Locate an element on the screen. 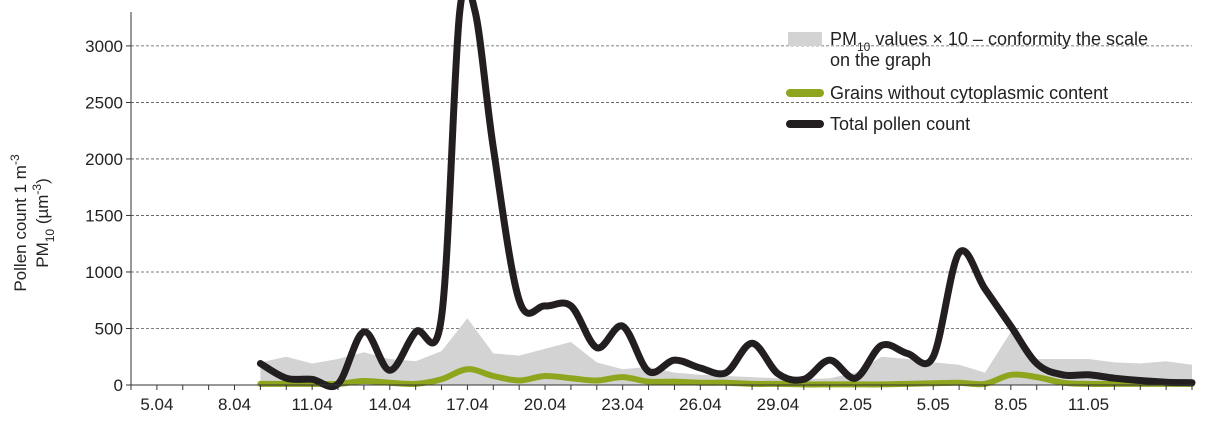  y-axis-title-line1: Pollen count 1 m-3 is located at coordinates (19, 223).